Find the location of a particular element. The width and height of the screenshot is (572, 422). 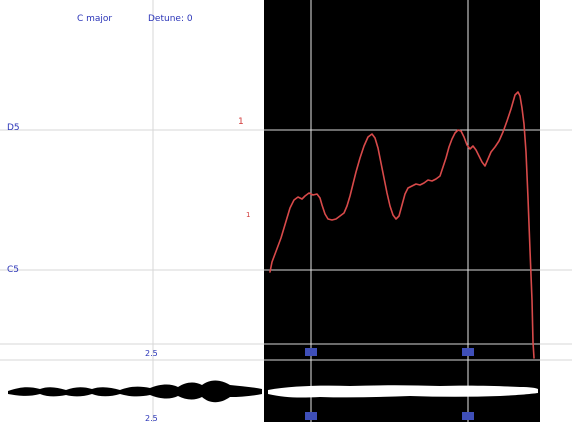

cursor-marker-lower: 1 is located at coordinates (248, 215).